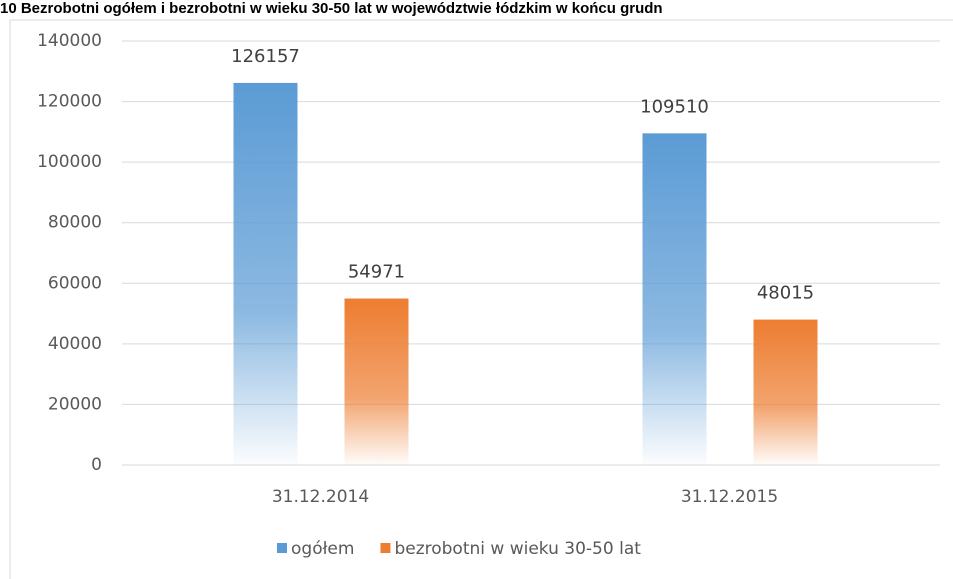 The width and height of the screenshot is (953, 579). Describe the element at coordinates (320, 497) in the screenshot. I see `x-tick-label: 31.12.2014` at that location.